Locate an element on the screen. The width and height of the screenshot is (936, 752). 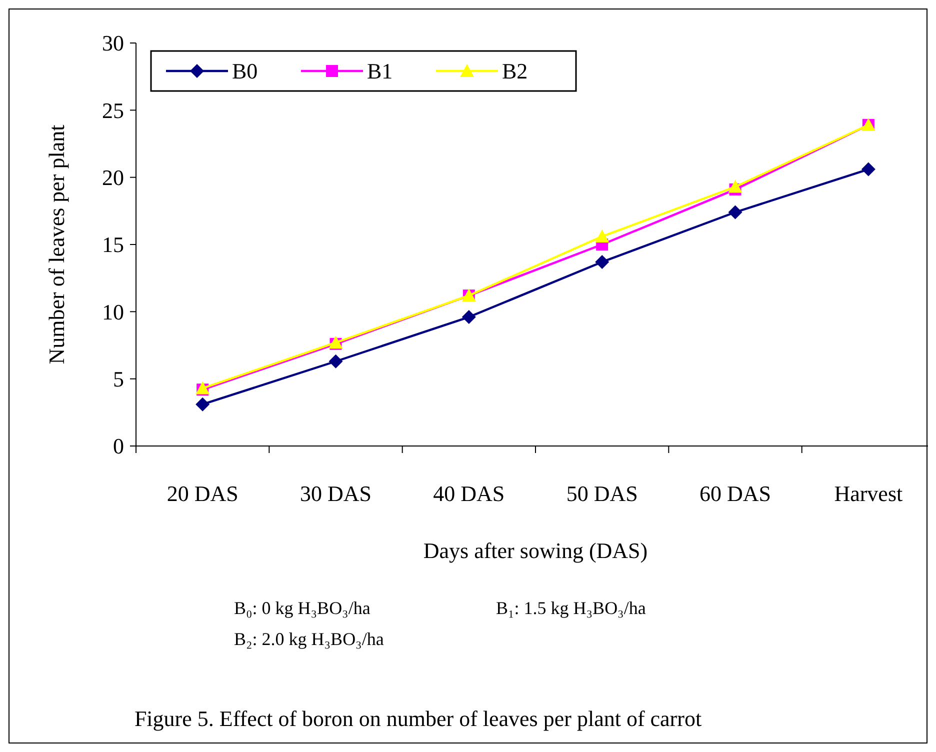
x-tick-label: 60 DAS is located at coordinates (735, 493).